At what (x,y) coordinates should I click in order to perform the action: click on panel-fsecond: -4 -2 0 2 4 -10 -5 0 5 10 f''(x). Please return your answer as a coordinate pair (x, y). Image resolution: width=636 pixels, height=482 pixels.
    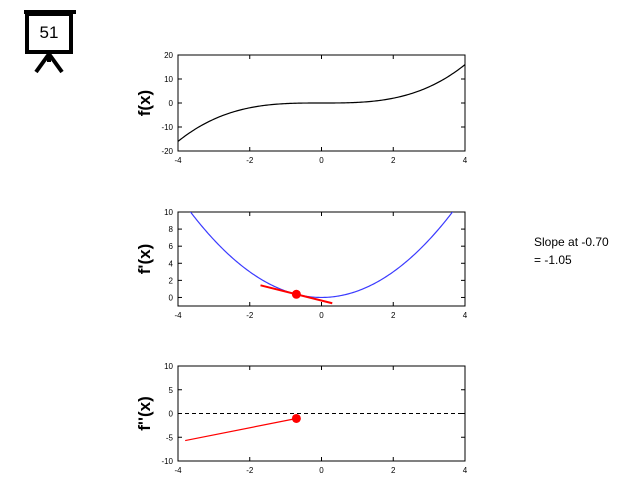
    Looking at the image, I should click on (301, 418).